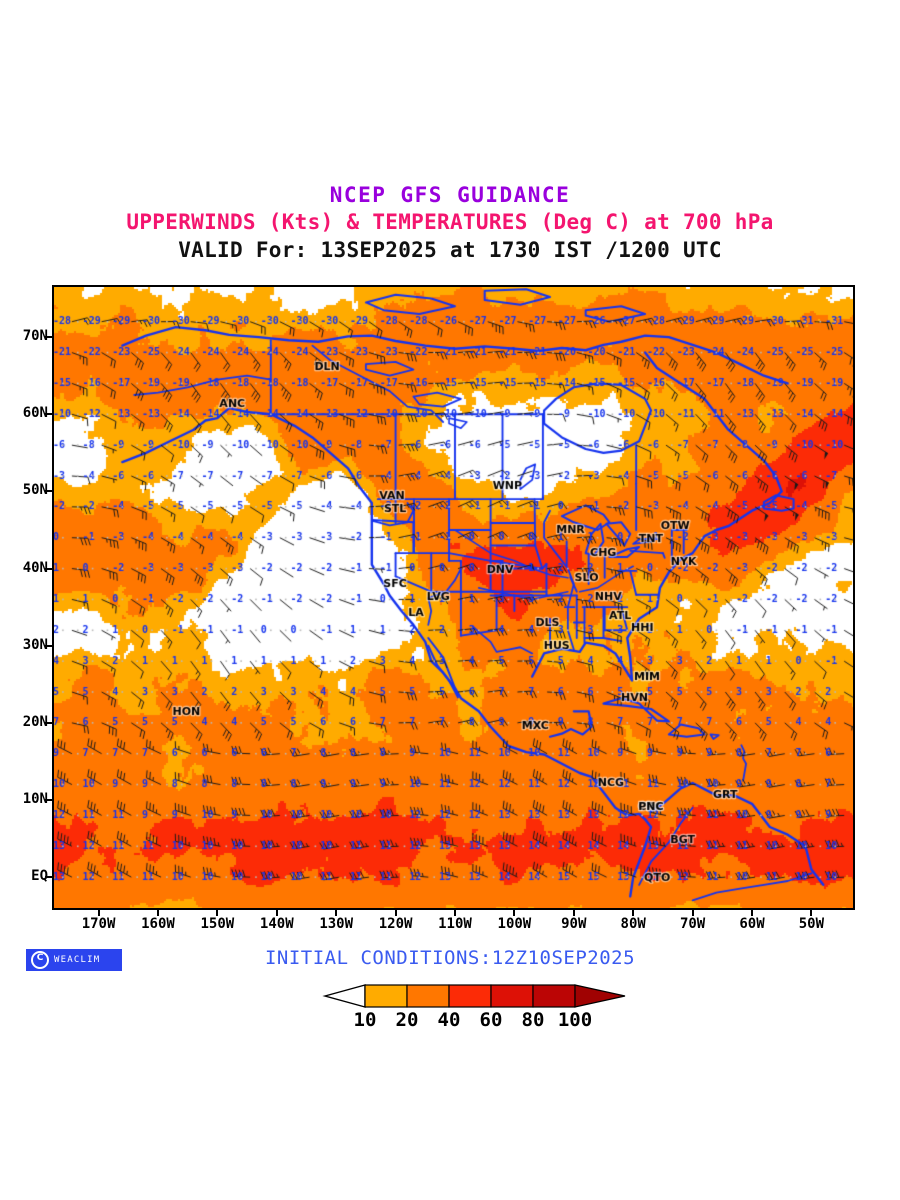 Image resolution: width=900 pixels, height=1200 pixels. I want to click on colorbar-over-arrow, so click(600, 996).